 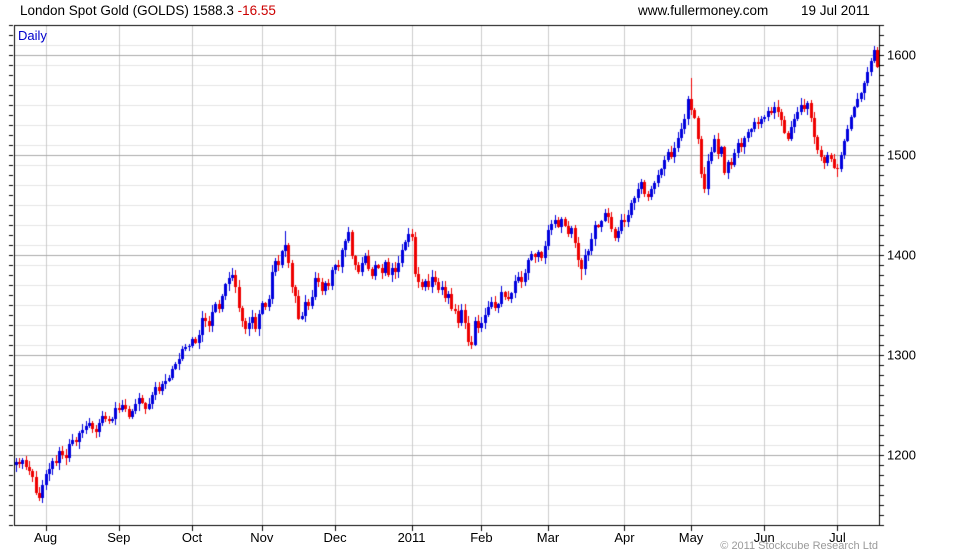 What do you see at coordinates (192, 537) in the screenshot?
I see `x-axis-label: Oct` at bounding box center [192, 537].